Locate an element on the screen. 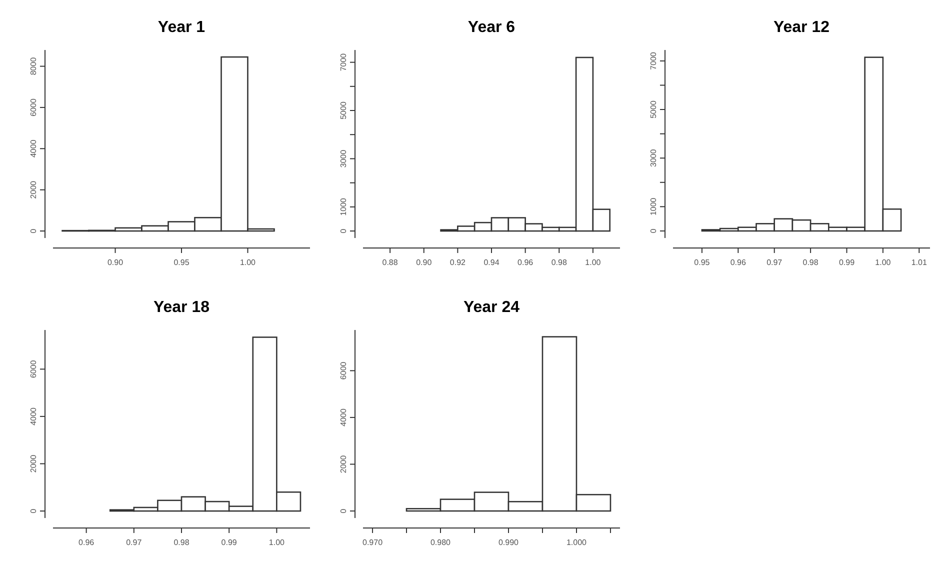 The width and height of the screenshot is (942, 565). x-tick-label: 0.970 is located at coordinates (373, 542).